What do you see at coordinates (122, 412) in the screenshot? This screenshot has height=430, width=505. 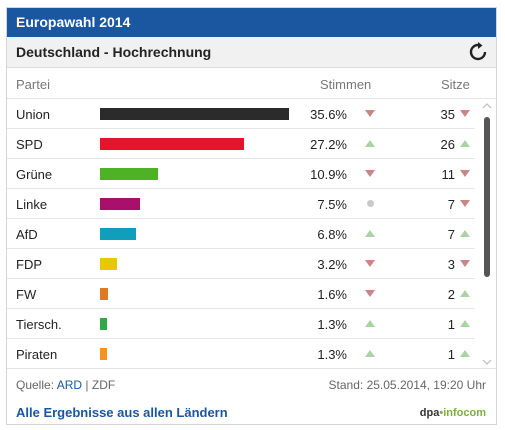 I see `all-results-link: Alle Ergebnisse aus allen Ländern` at bounding box center [122, 412].